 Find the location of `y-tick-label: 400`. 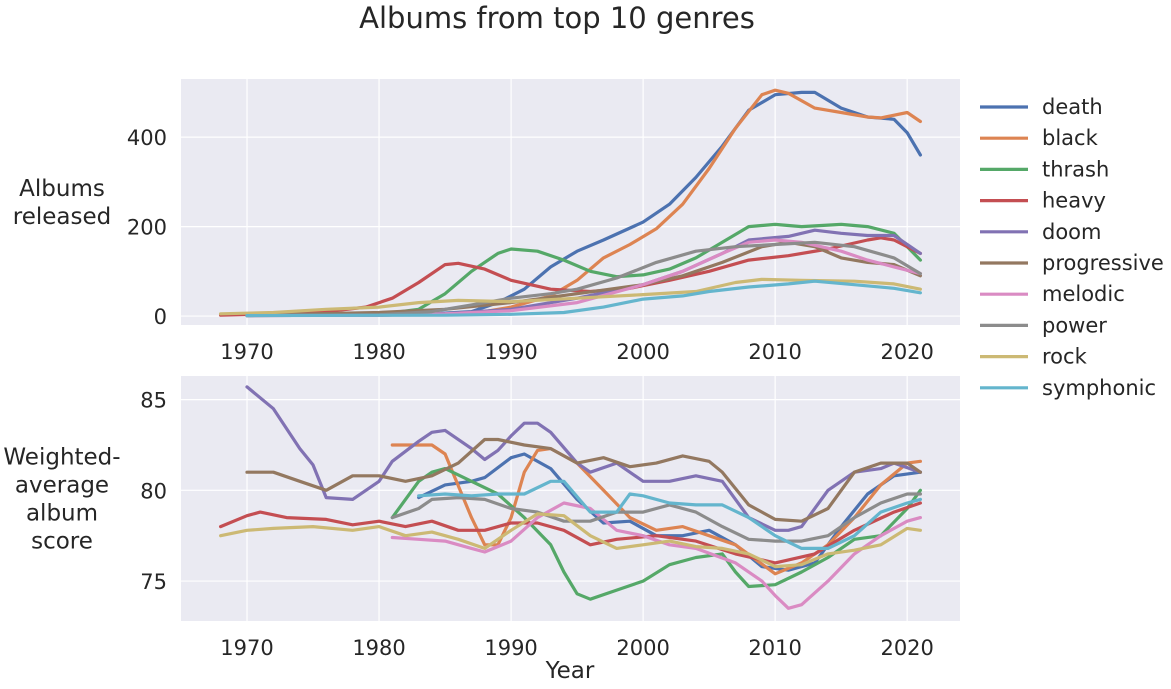

y-tick-label: 400 is located at coordinates (147, 138).